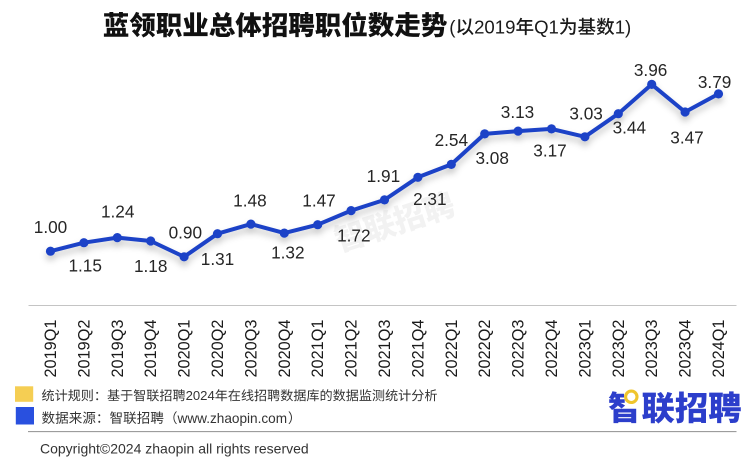 The width and height of the screenshot is (750, 468). Describe the element at coordinates (686, 137) in the screenshot. I see `svg-text: 3.47` at that location.